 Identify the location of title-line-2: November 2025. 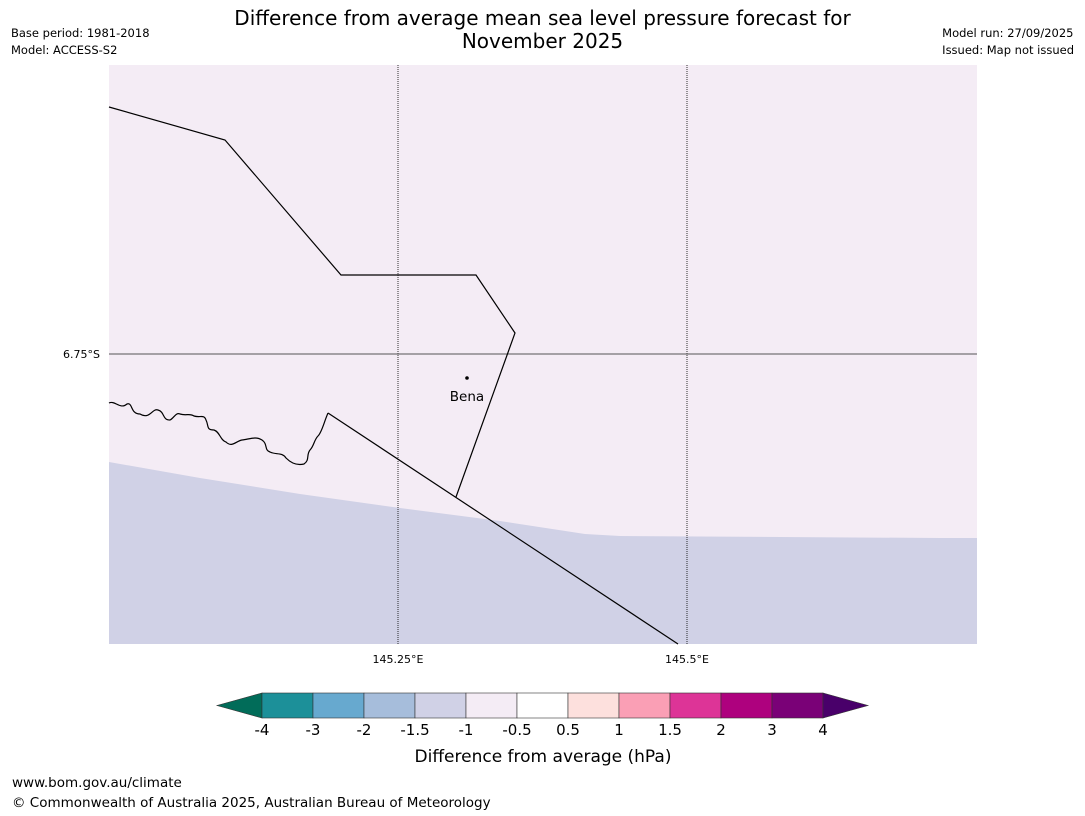
(542, 41).